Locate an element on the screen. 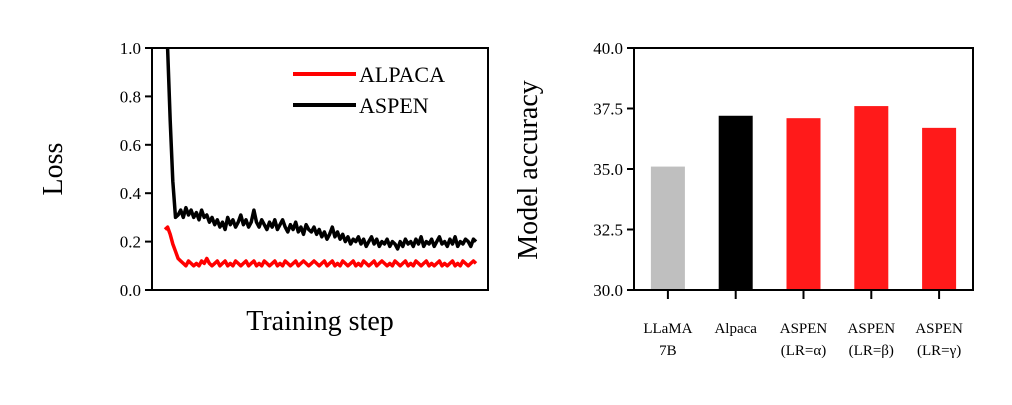 The image size is (1012, 405). y-tick-label: 37.5 is located at coordinates (608, 109).